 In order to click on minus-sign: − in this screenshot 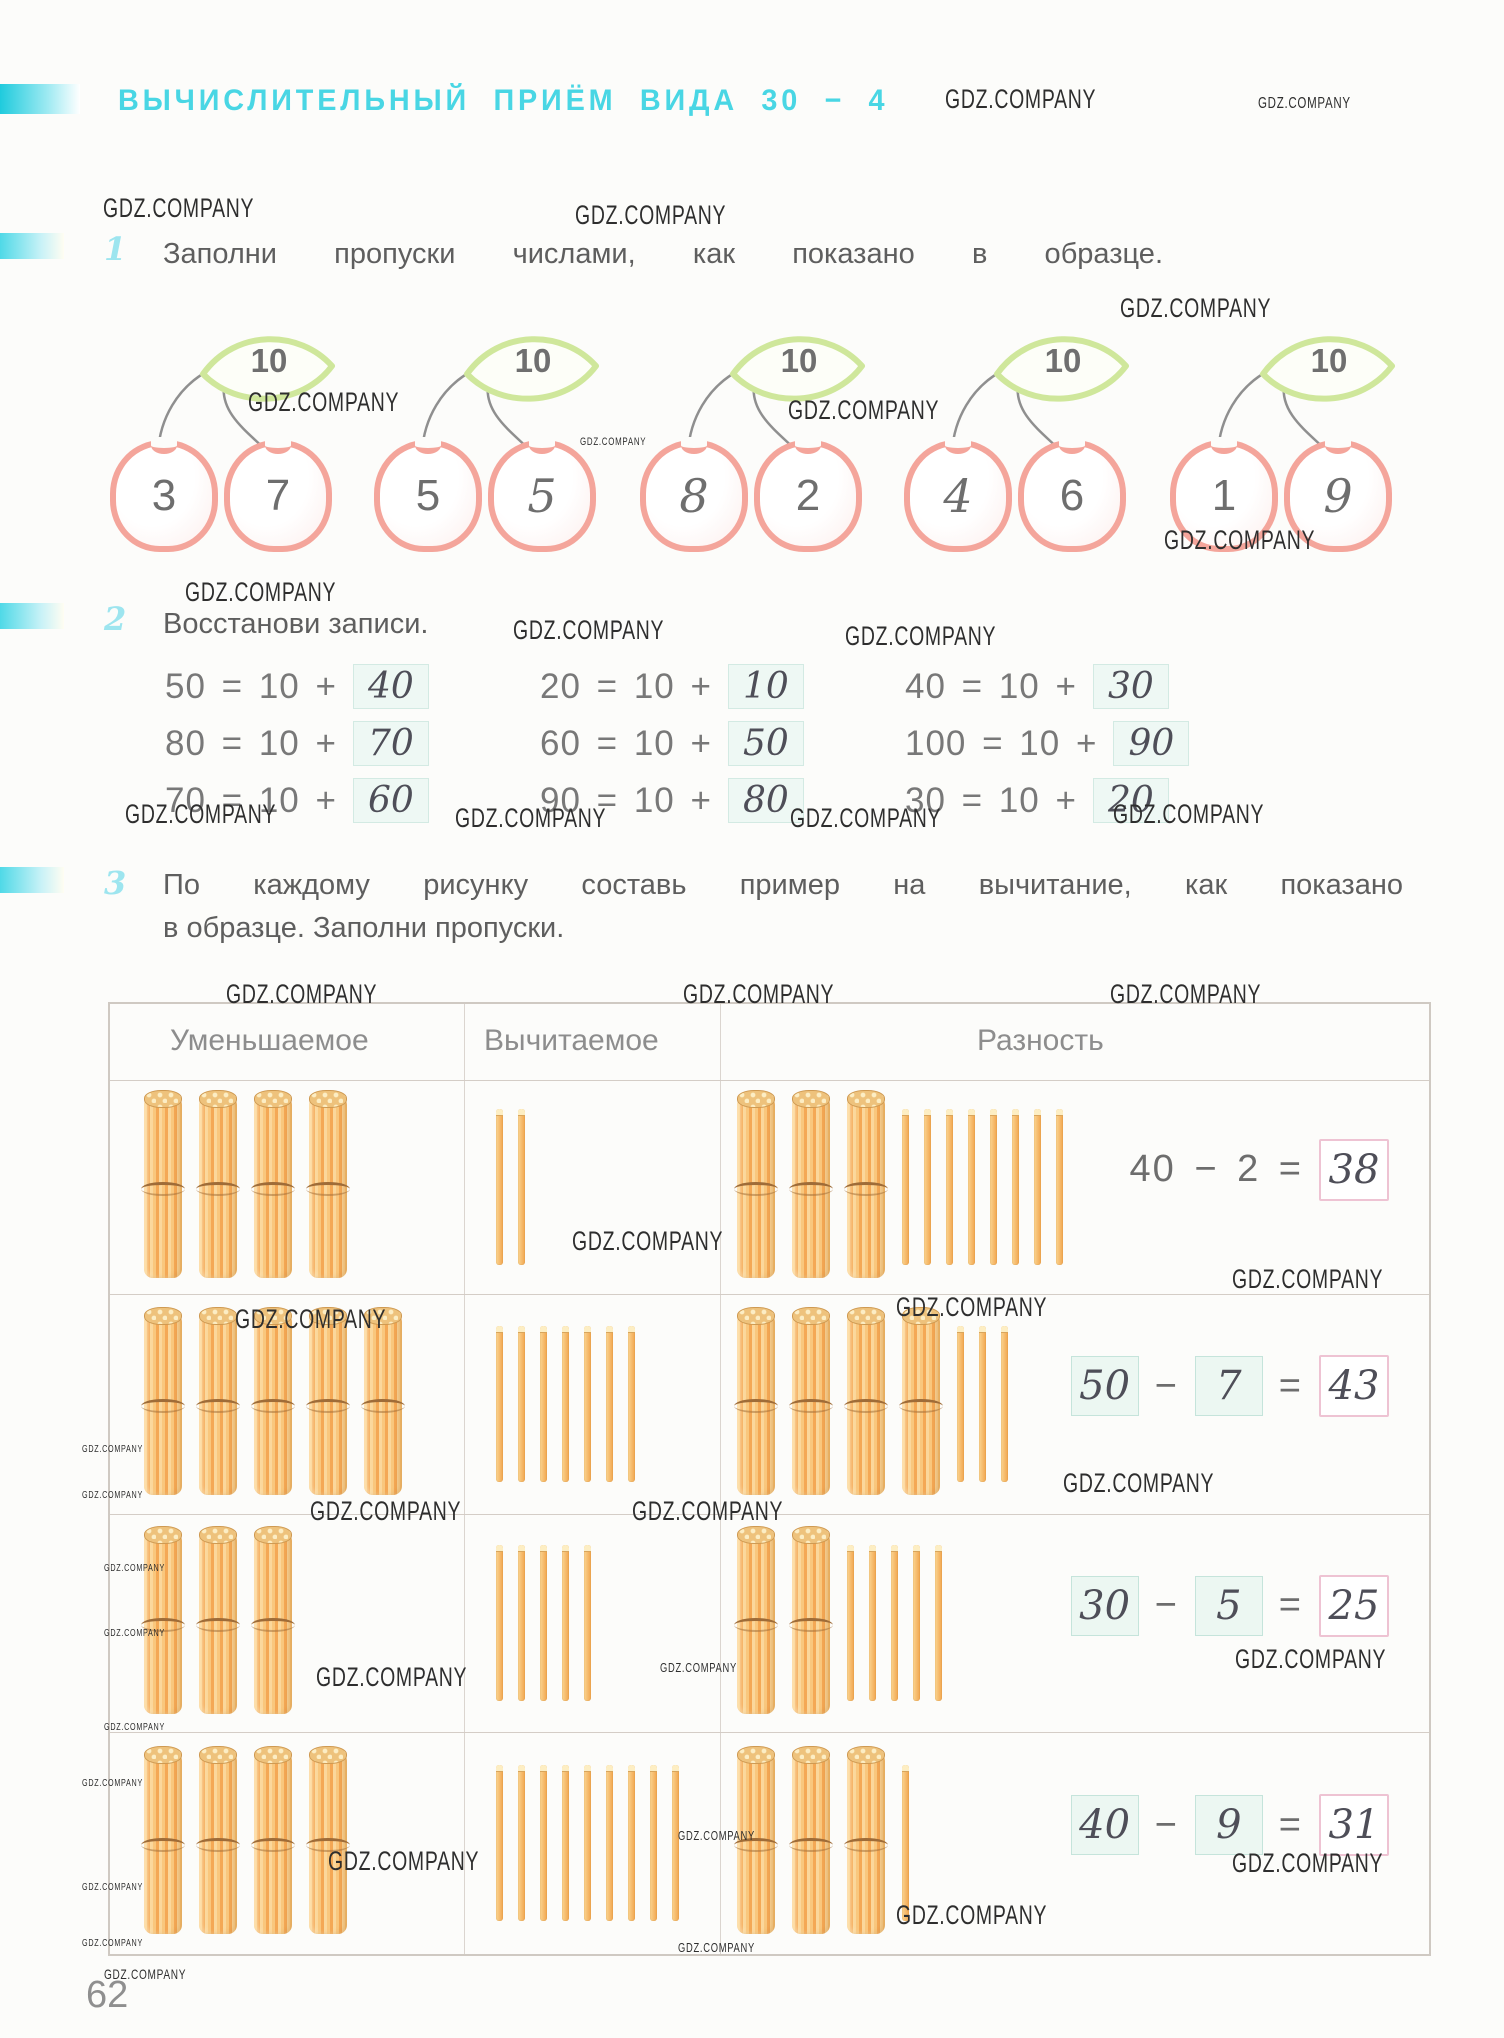, I will do `click(1166, 1385)`.